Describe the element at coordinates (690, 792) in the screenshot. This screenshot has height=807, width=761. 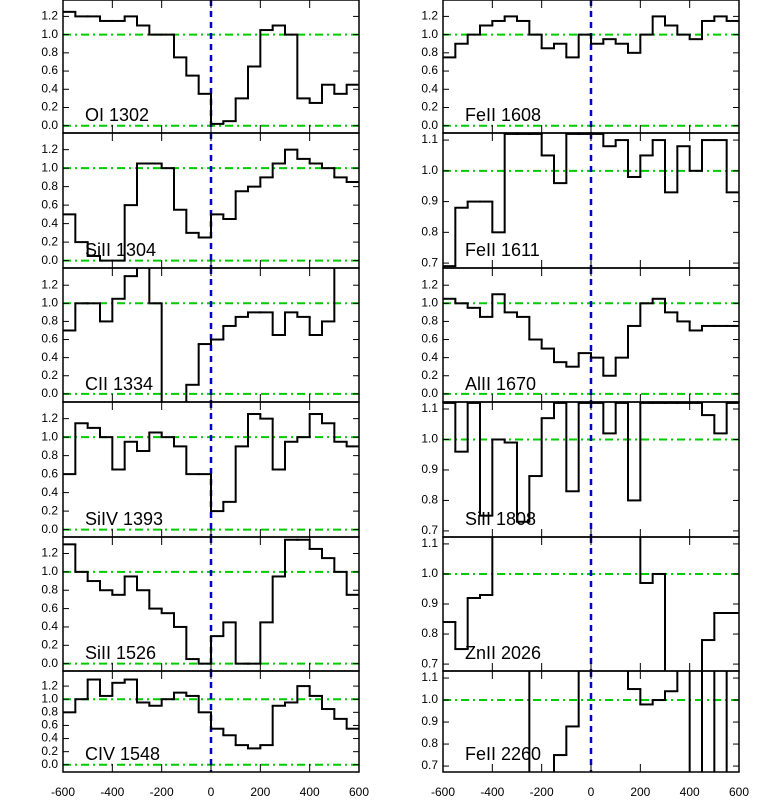
I see `x-tick-label: 400` at that location.